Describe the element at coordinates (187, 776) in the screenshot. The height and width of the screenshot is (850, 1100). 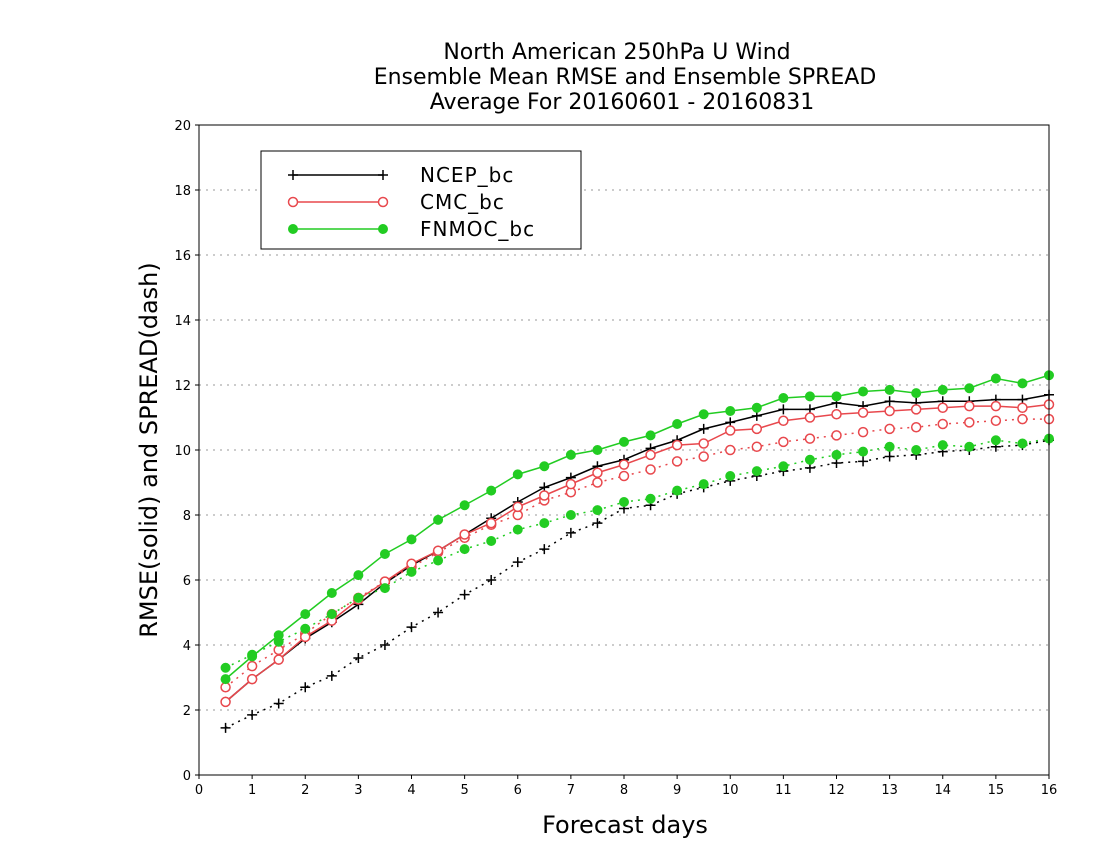
I see `y-tick-label: 0` at that location.